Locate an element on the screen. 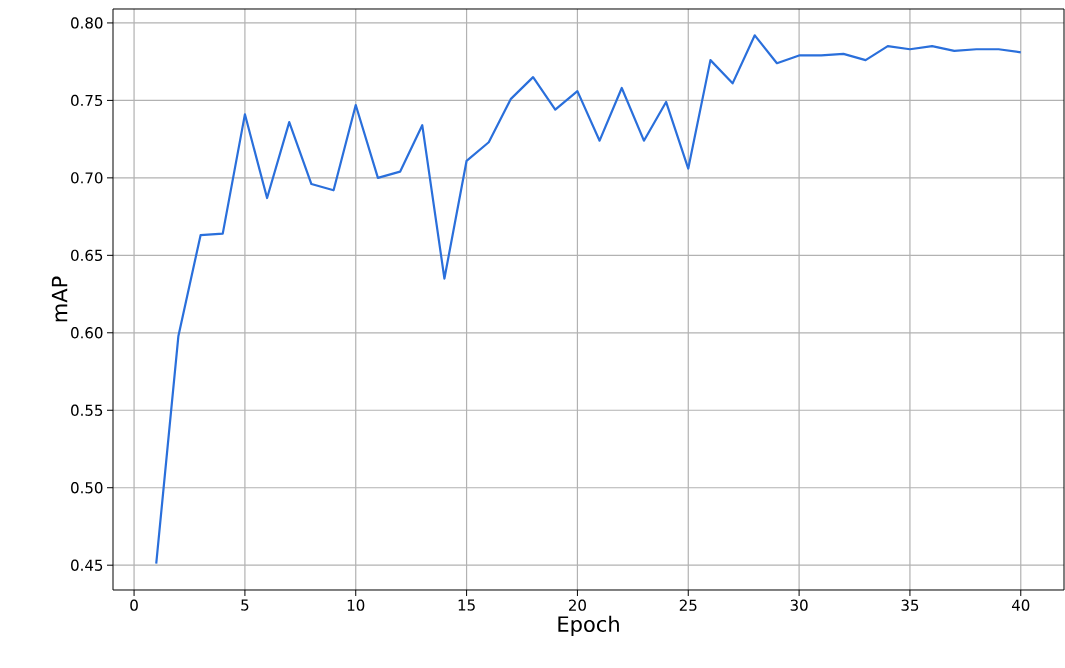 This screenshot has width=1065, height=668. x-tick-label: 5 is located at coordinates (245, 605).